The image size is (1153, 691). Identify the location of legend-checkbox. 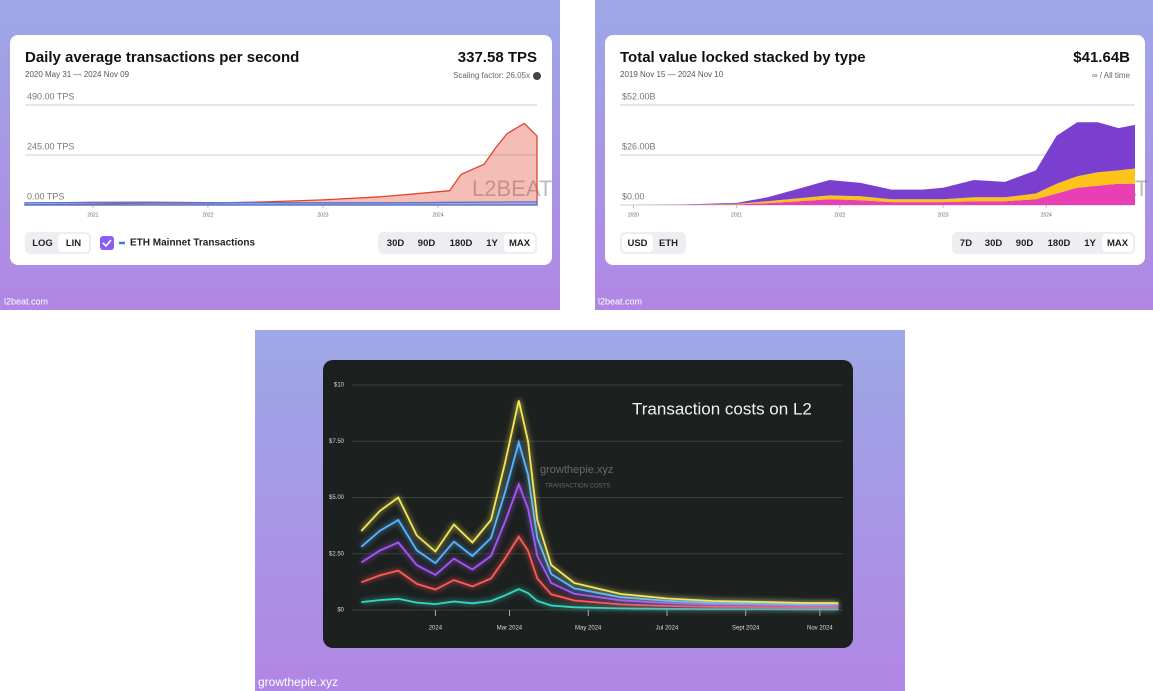
(107, 243).